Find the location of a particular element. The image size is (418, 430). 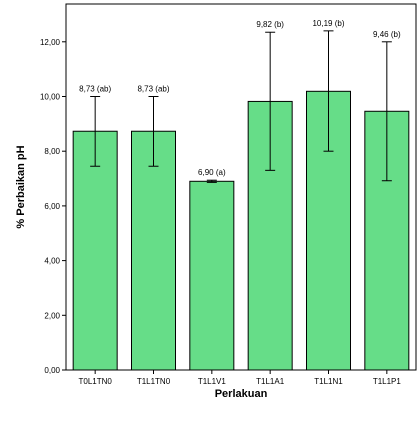

x-axis-title: Perlakuan is located at coordinates (241, 394).